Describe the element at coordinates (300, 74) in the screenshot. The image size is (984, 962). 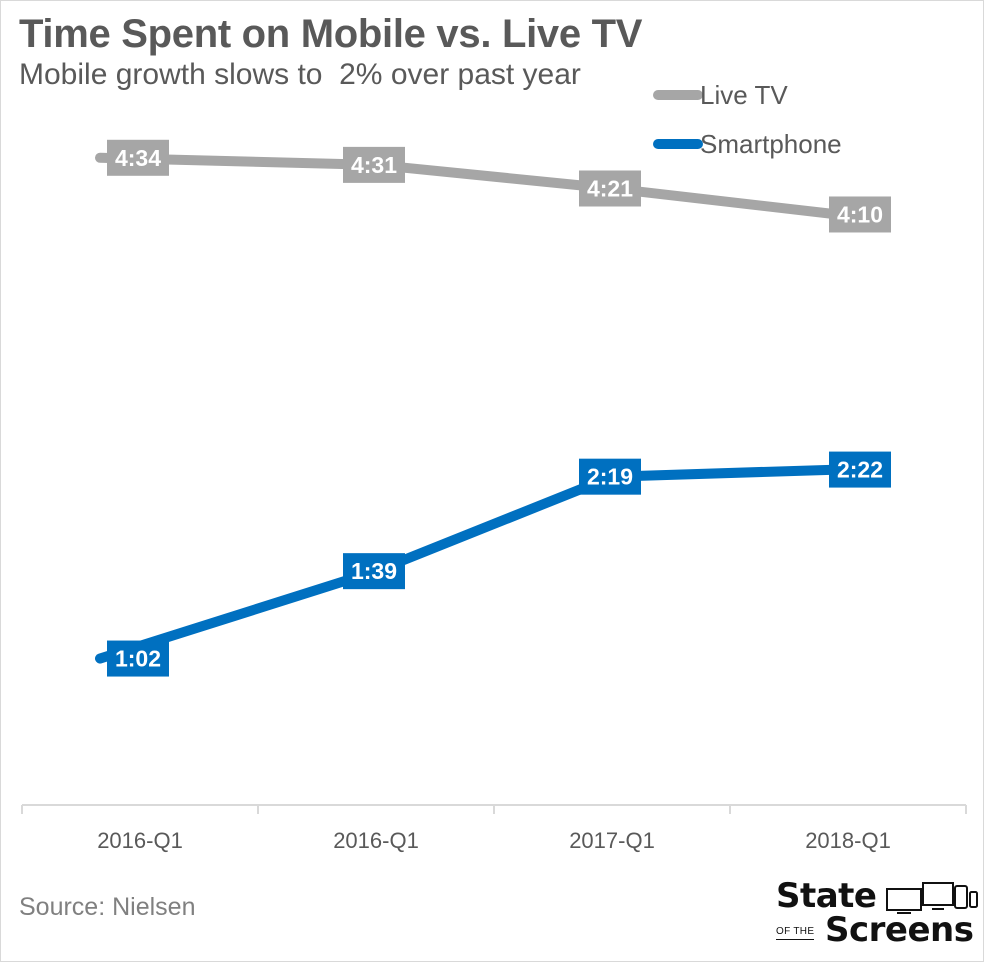
I see `chart-subtitle: Mobile growth slows to 2% over past year` at that location.